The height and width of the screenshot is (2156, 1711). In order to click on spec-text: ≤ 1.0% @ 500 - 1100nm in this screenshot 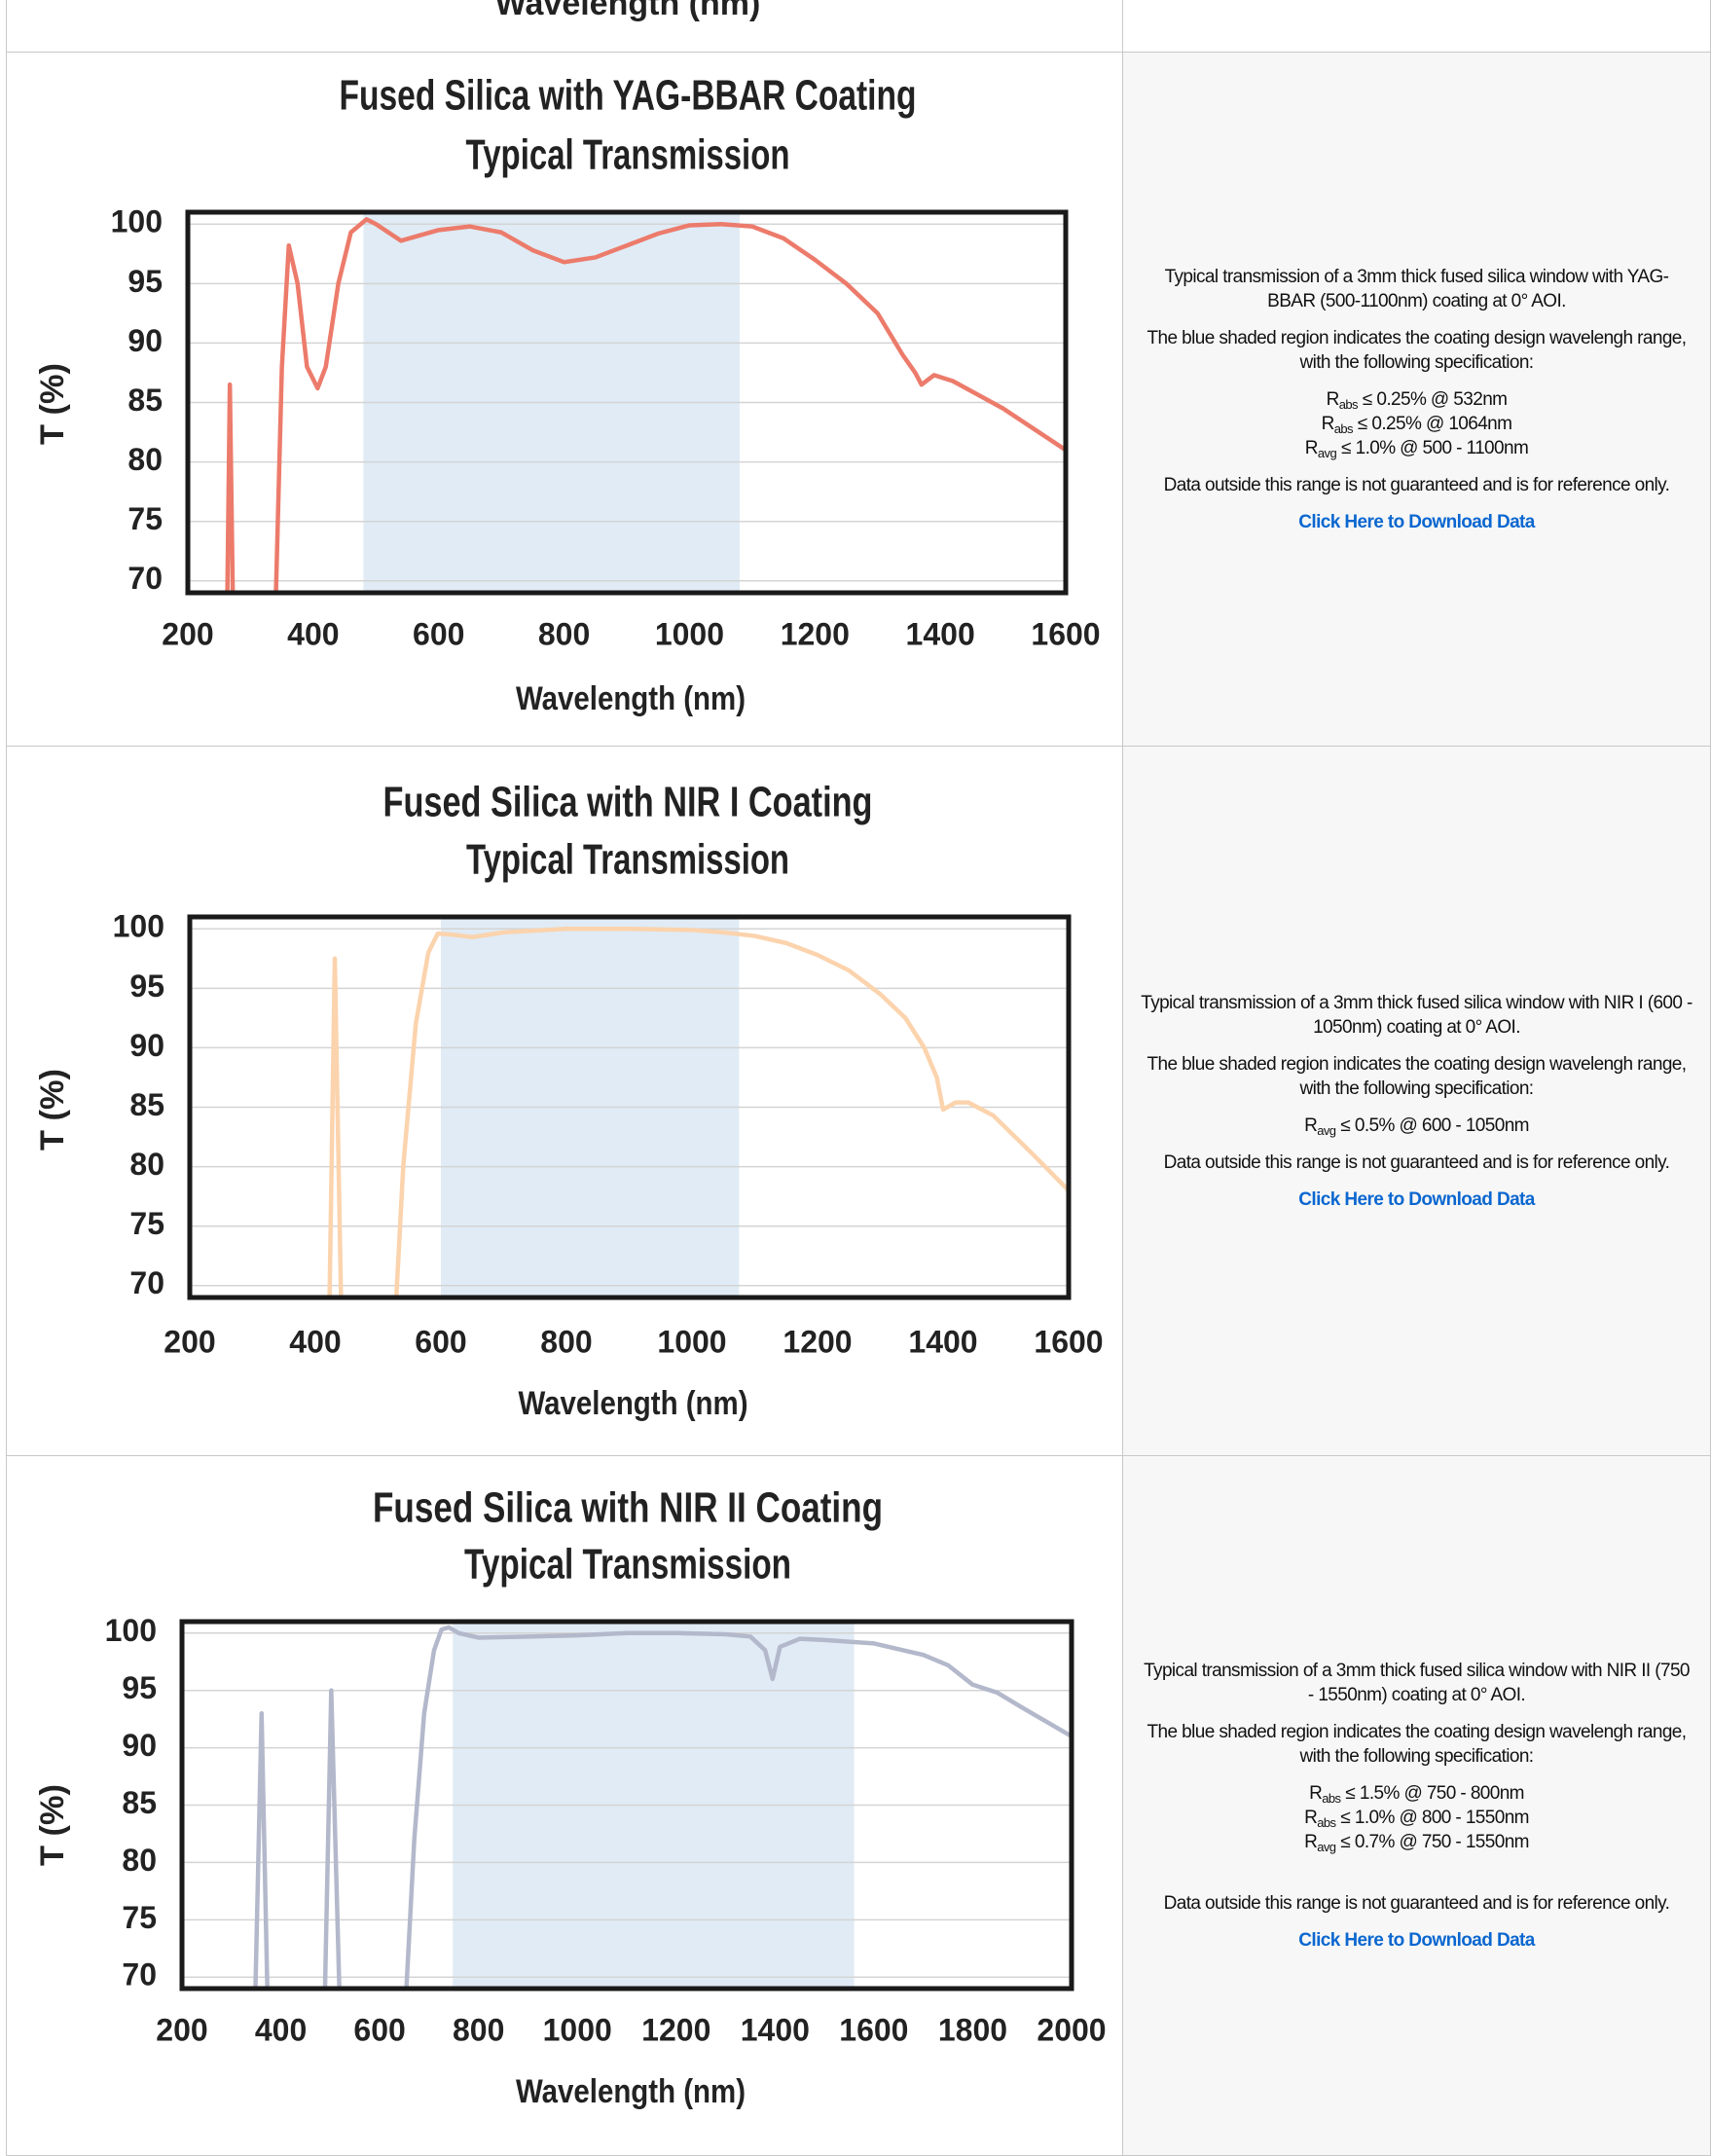, I will do `click(1435, 447)`.